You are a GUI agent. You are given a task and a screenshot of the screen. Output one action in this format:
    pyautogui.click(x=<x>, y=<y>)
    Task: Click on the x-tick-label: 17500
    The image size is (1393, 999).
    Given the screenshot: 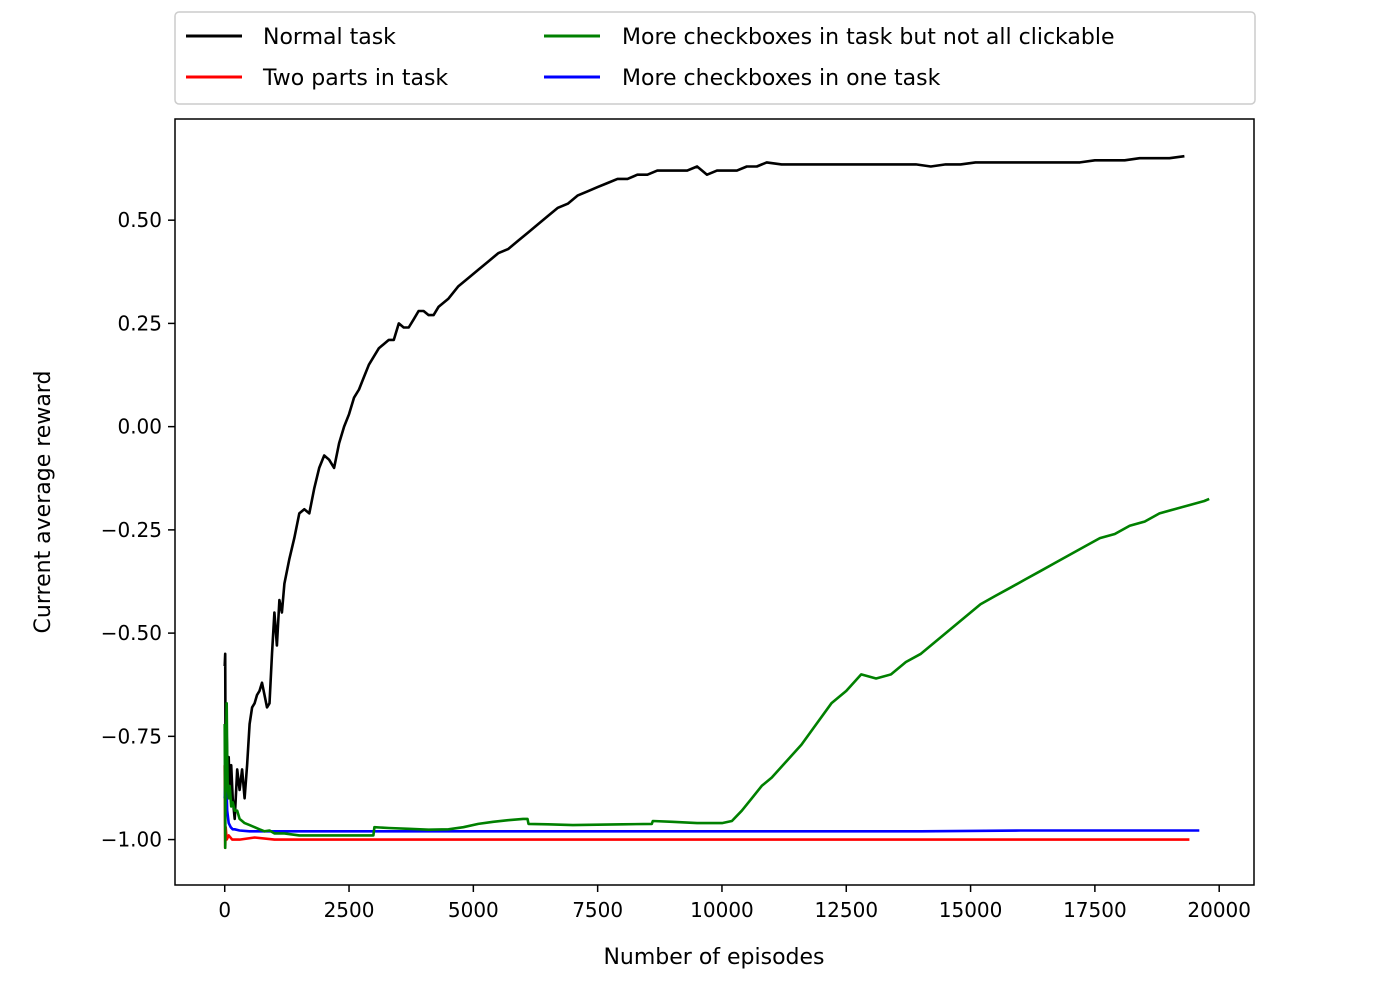 What is the action you would take?
    pyautogui.click(x=1095, y=910)
    